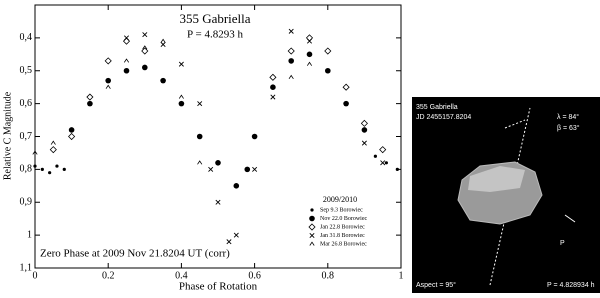 Image resolution: width=600 pixels, height=298 pixels. What do you see at coordinates (496, 179) in the screenshot?
I see `asteroid-highlight` at bounding box center [496, 179].